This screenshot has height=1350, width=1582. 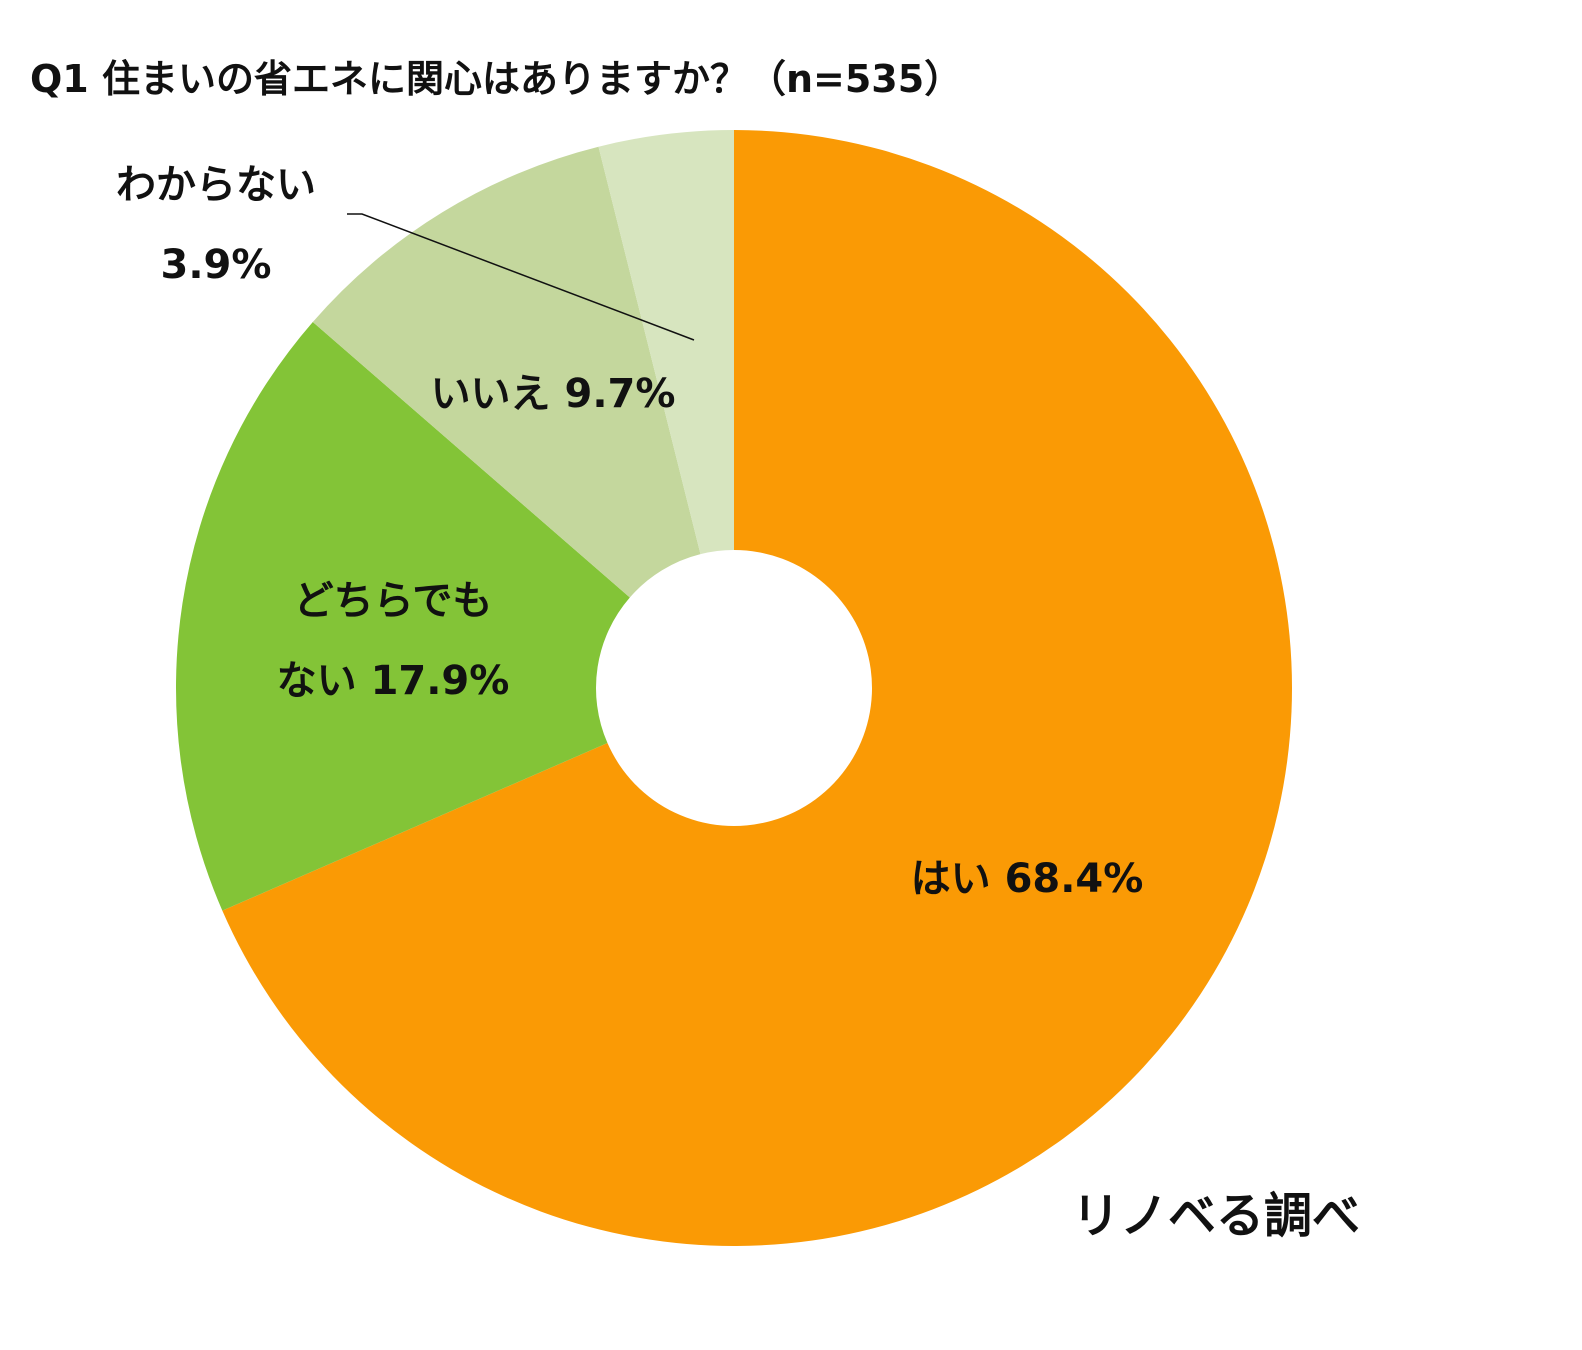 I want to click on chart-title: Q1 住まいの省エネに関心はありますか？（n=535）, so click(x=496, y=79).